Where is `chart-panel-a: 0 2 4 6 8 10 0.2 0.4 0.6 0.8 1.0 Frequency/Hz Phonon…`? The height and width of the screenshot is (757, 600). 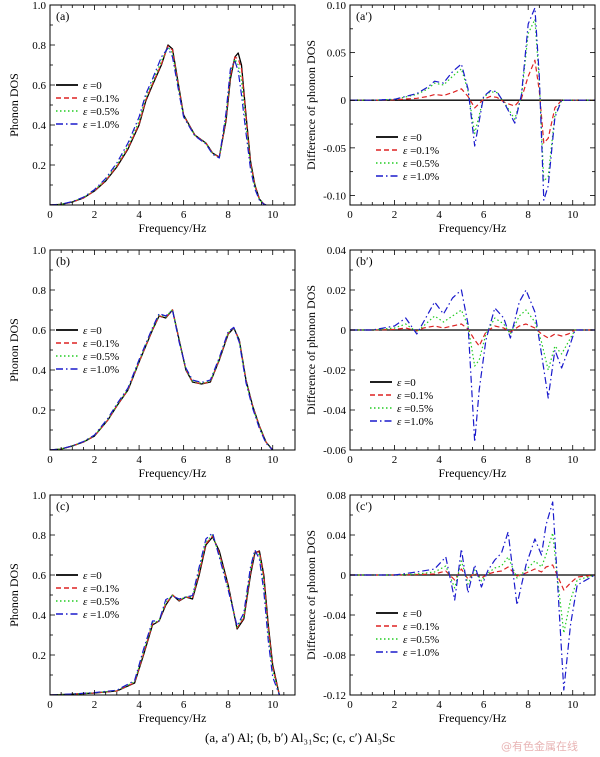 chart-panel-a: 0 2 4 6 8 10 0.2 0.4 0.6 0.8 1.0 Frequency/Hz Phonon… is located at coordinates (151, 117).